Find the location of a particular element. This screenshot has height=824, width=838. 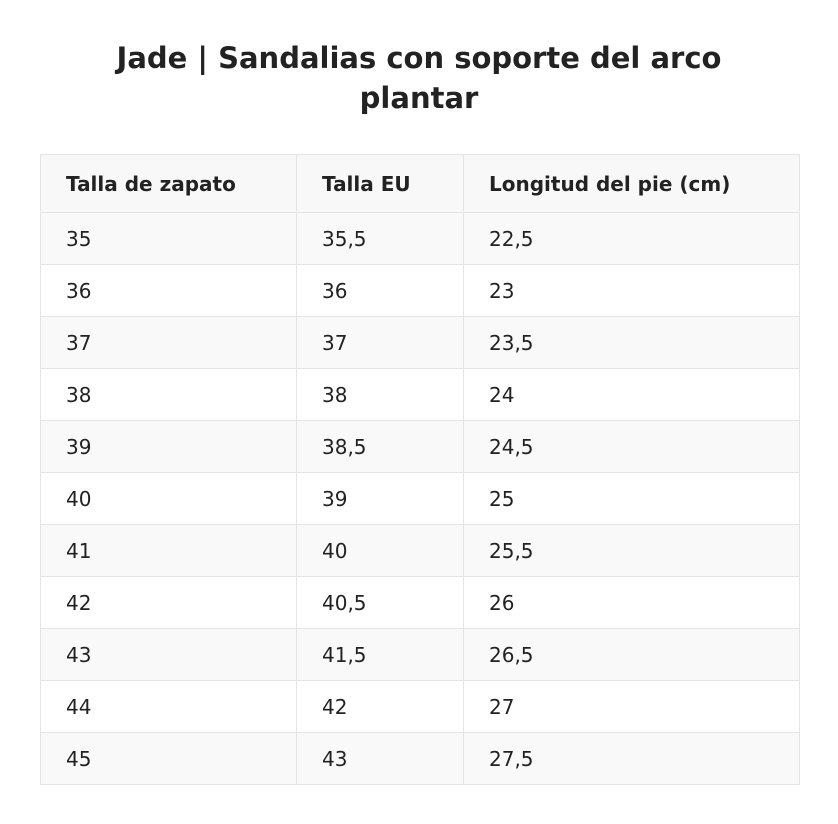

table-row: 39 38,5 24,5 is located at coordinates (420, 446).